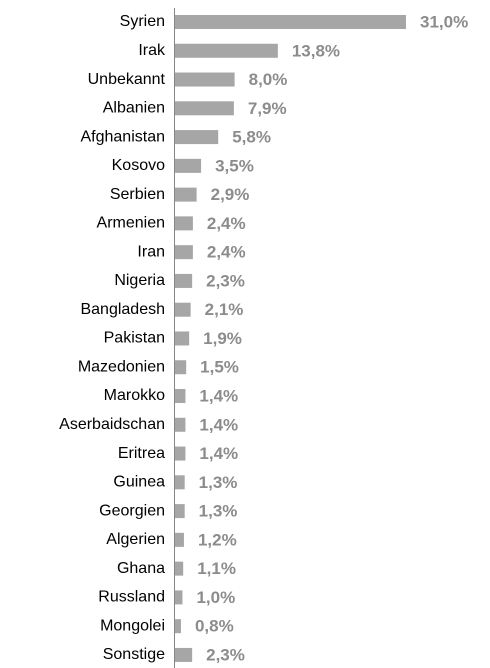  I want to click on category-label: Serbien, so click(137, 194).